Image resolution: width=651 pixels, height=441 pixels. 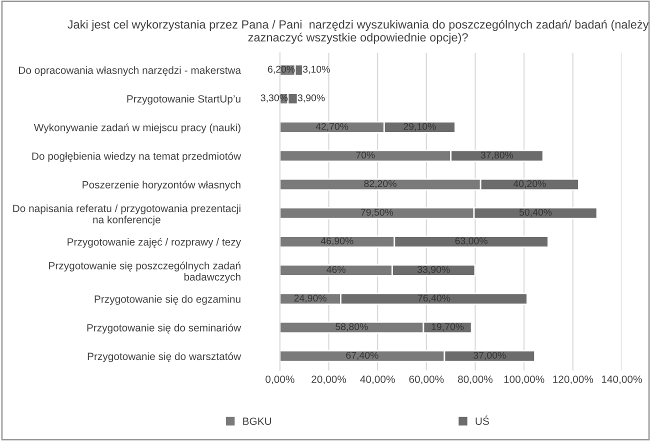 I want to click on y-tick-label: Do opracowania własnych narzędzi - makerstwa, so click(x=130, y=71).